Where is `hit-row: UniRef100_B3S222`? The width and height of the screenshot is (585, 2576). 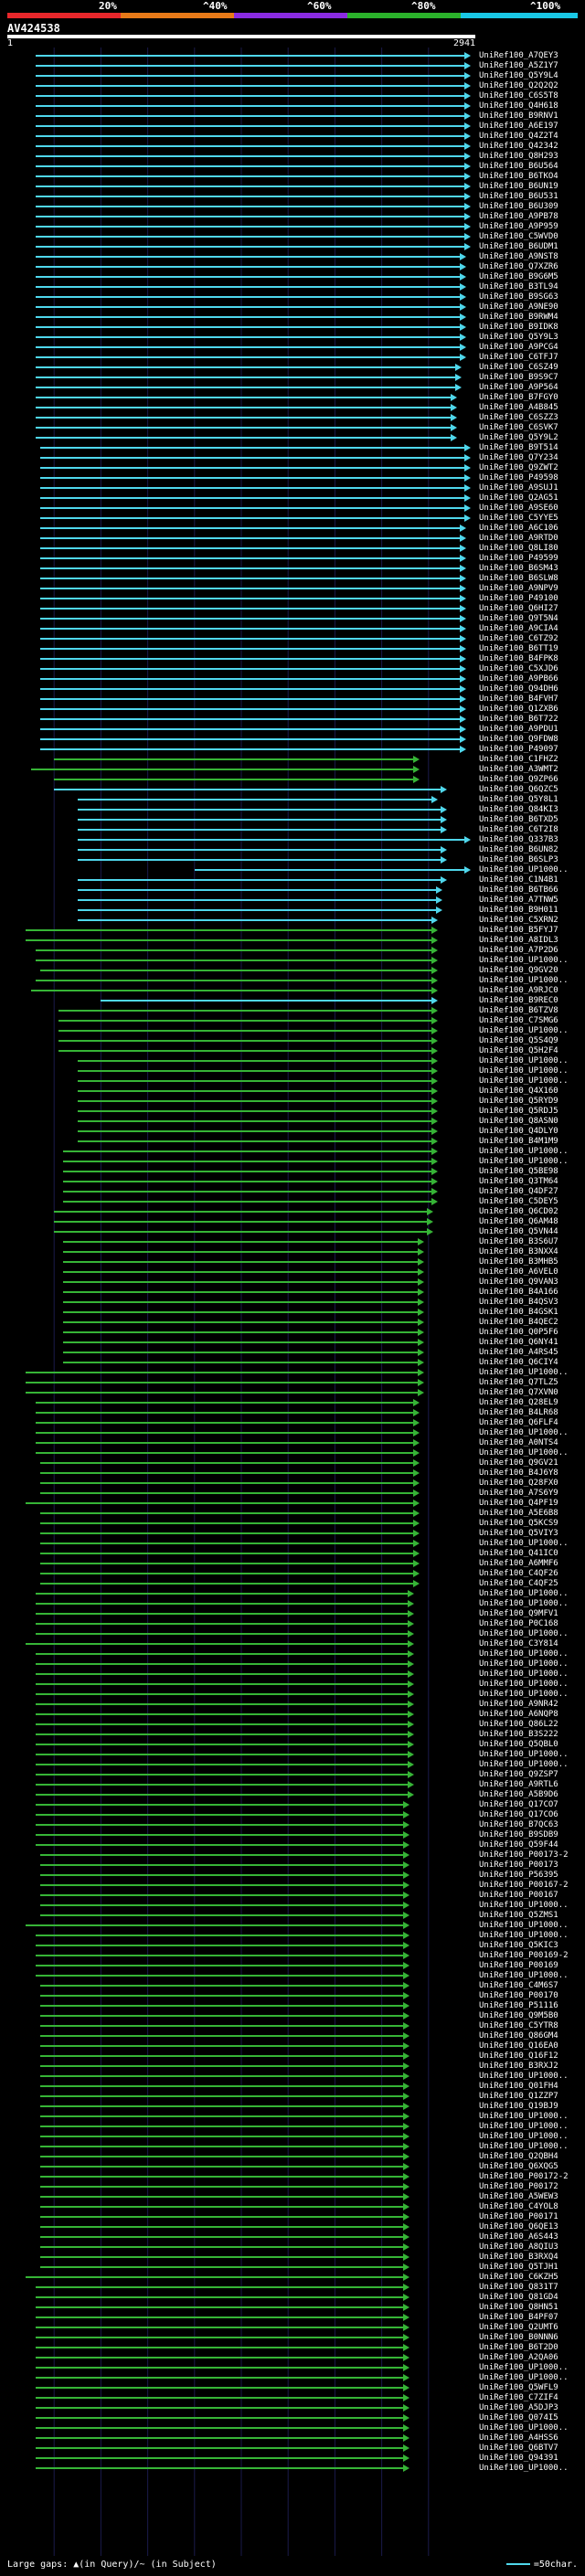 hit-row: UniRef100_B3S222 is located at coordinates (293, 1735).